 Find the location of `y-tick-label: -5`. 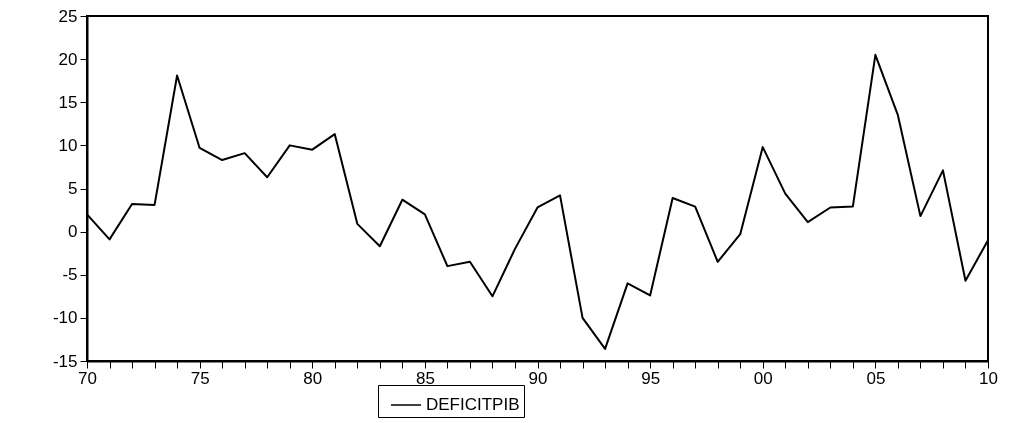

y-tick-label: -5 is located at coordinates (70, 275).